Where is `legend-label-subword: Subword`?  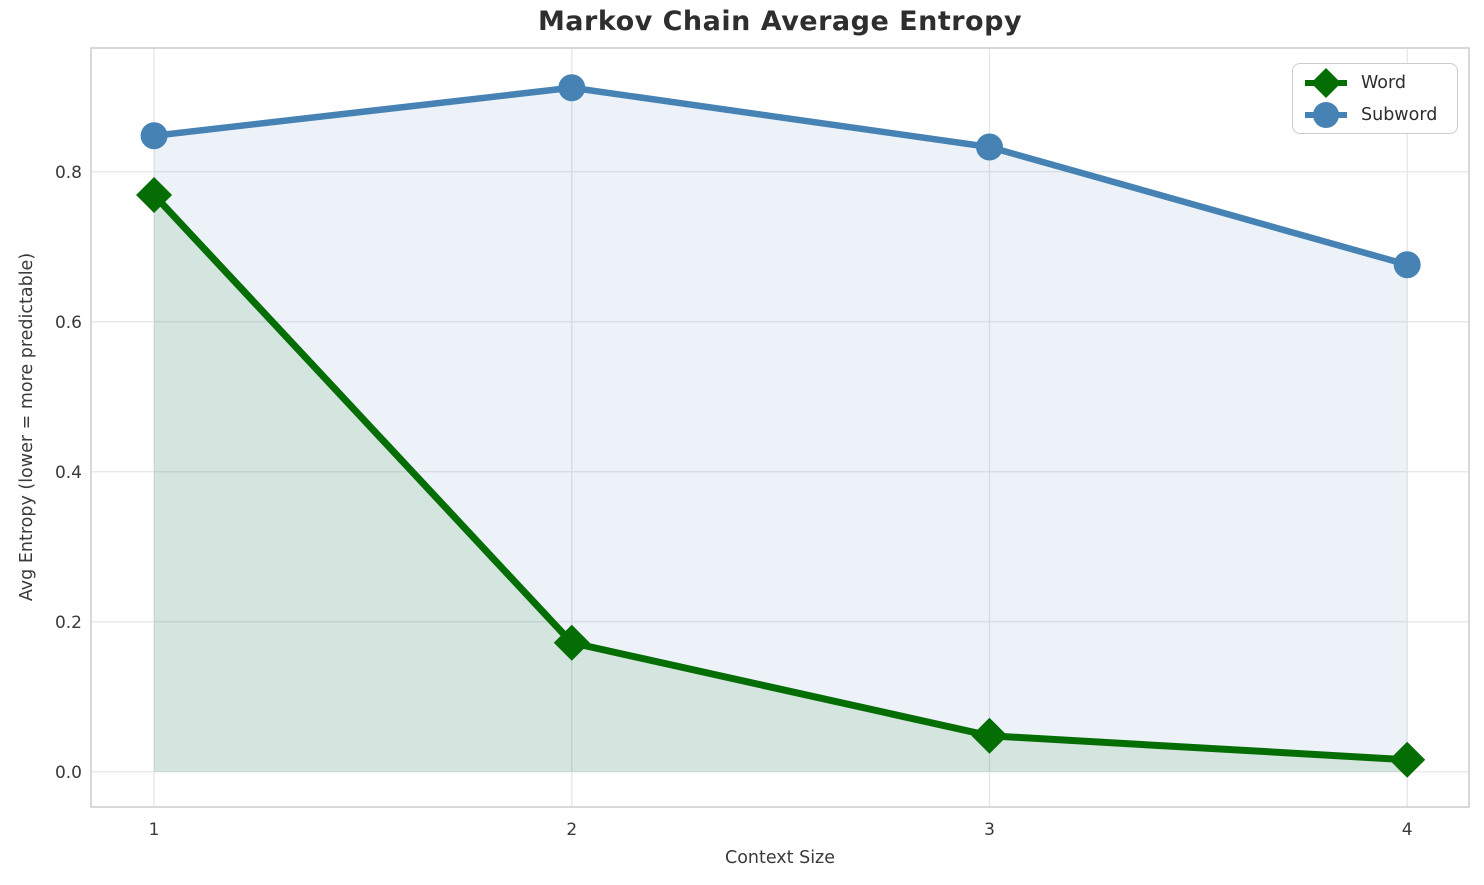
legend-label-subword: Subword is located at coordinates (1399, 114).